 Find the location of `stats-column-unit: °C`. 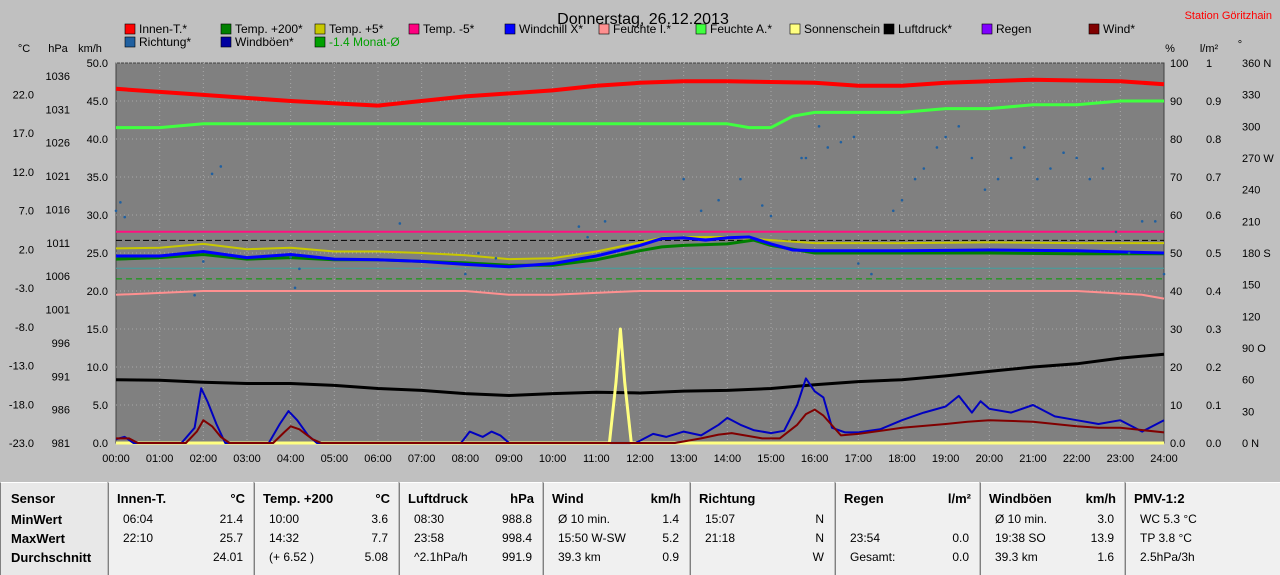

stats-column-unit: °C is located at coordinates (382, 498).